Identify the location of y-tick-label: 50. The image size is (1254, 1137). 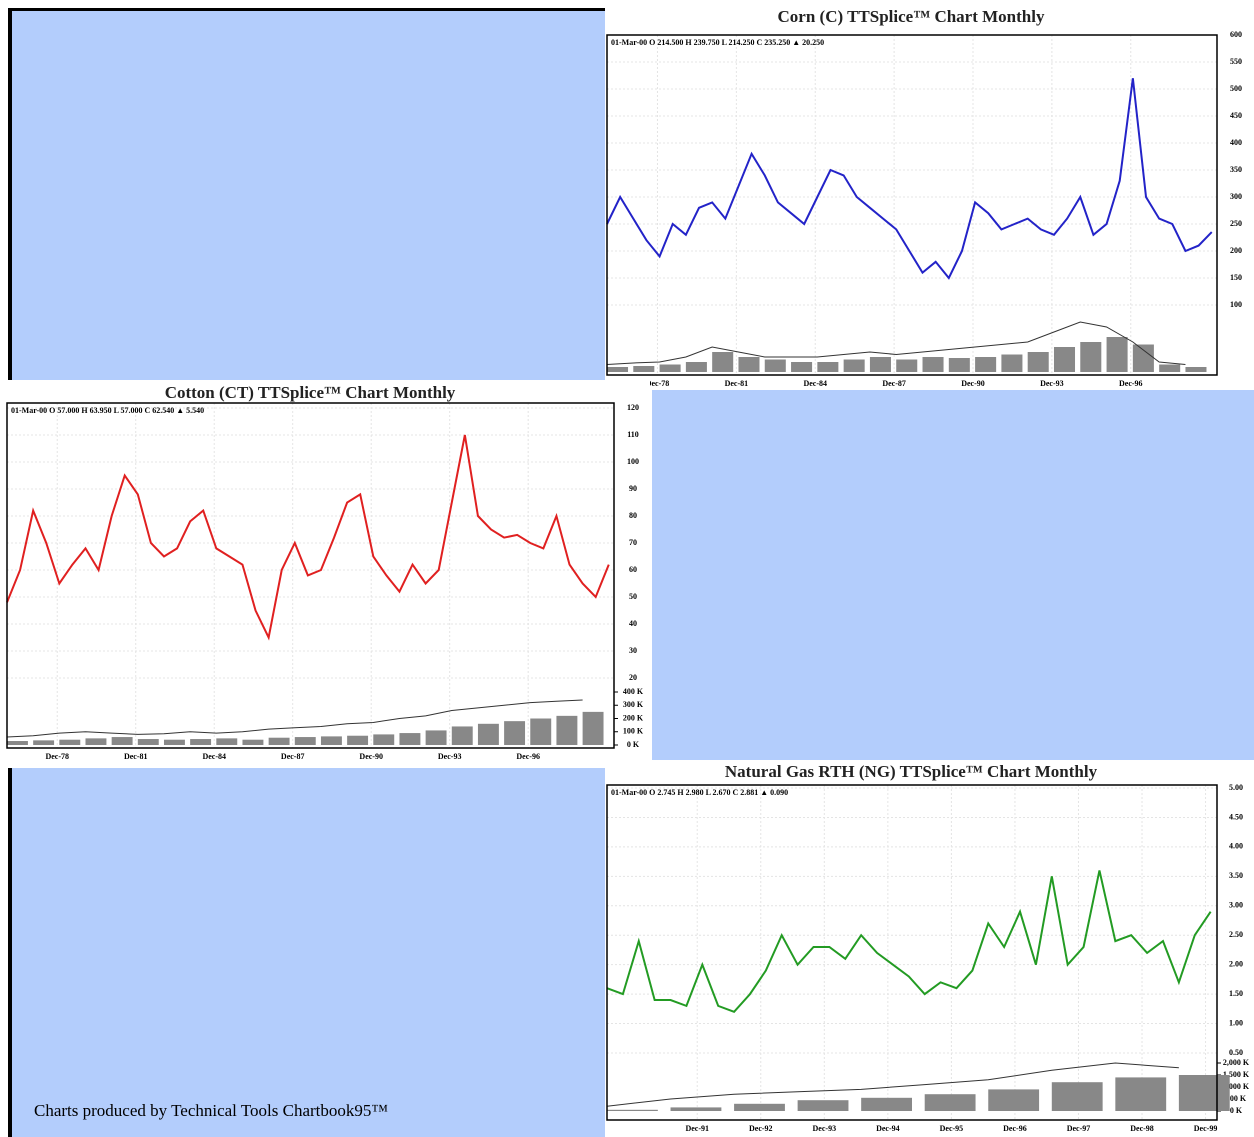
(633, 596).